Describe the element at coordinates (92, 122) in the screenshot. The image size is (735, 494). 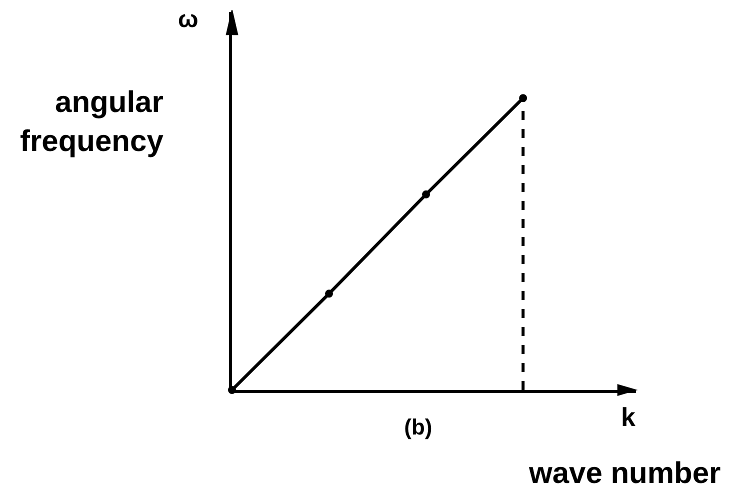
I see `text: angular frequency` at that location.